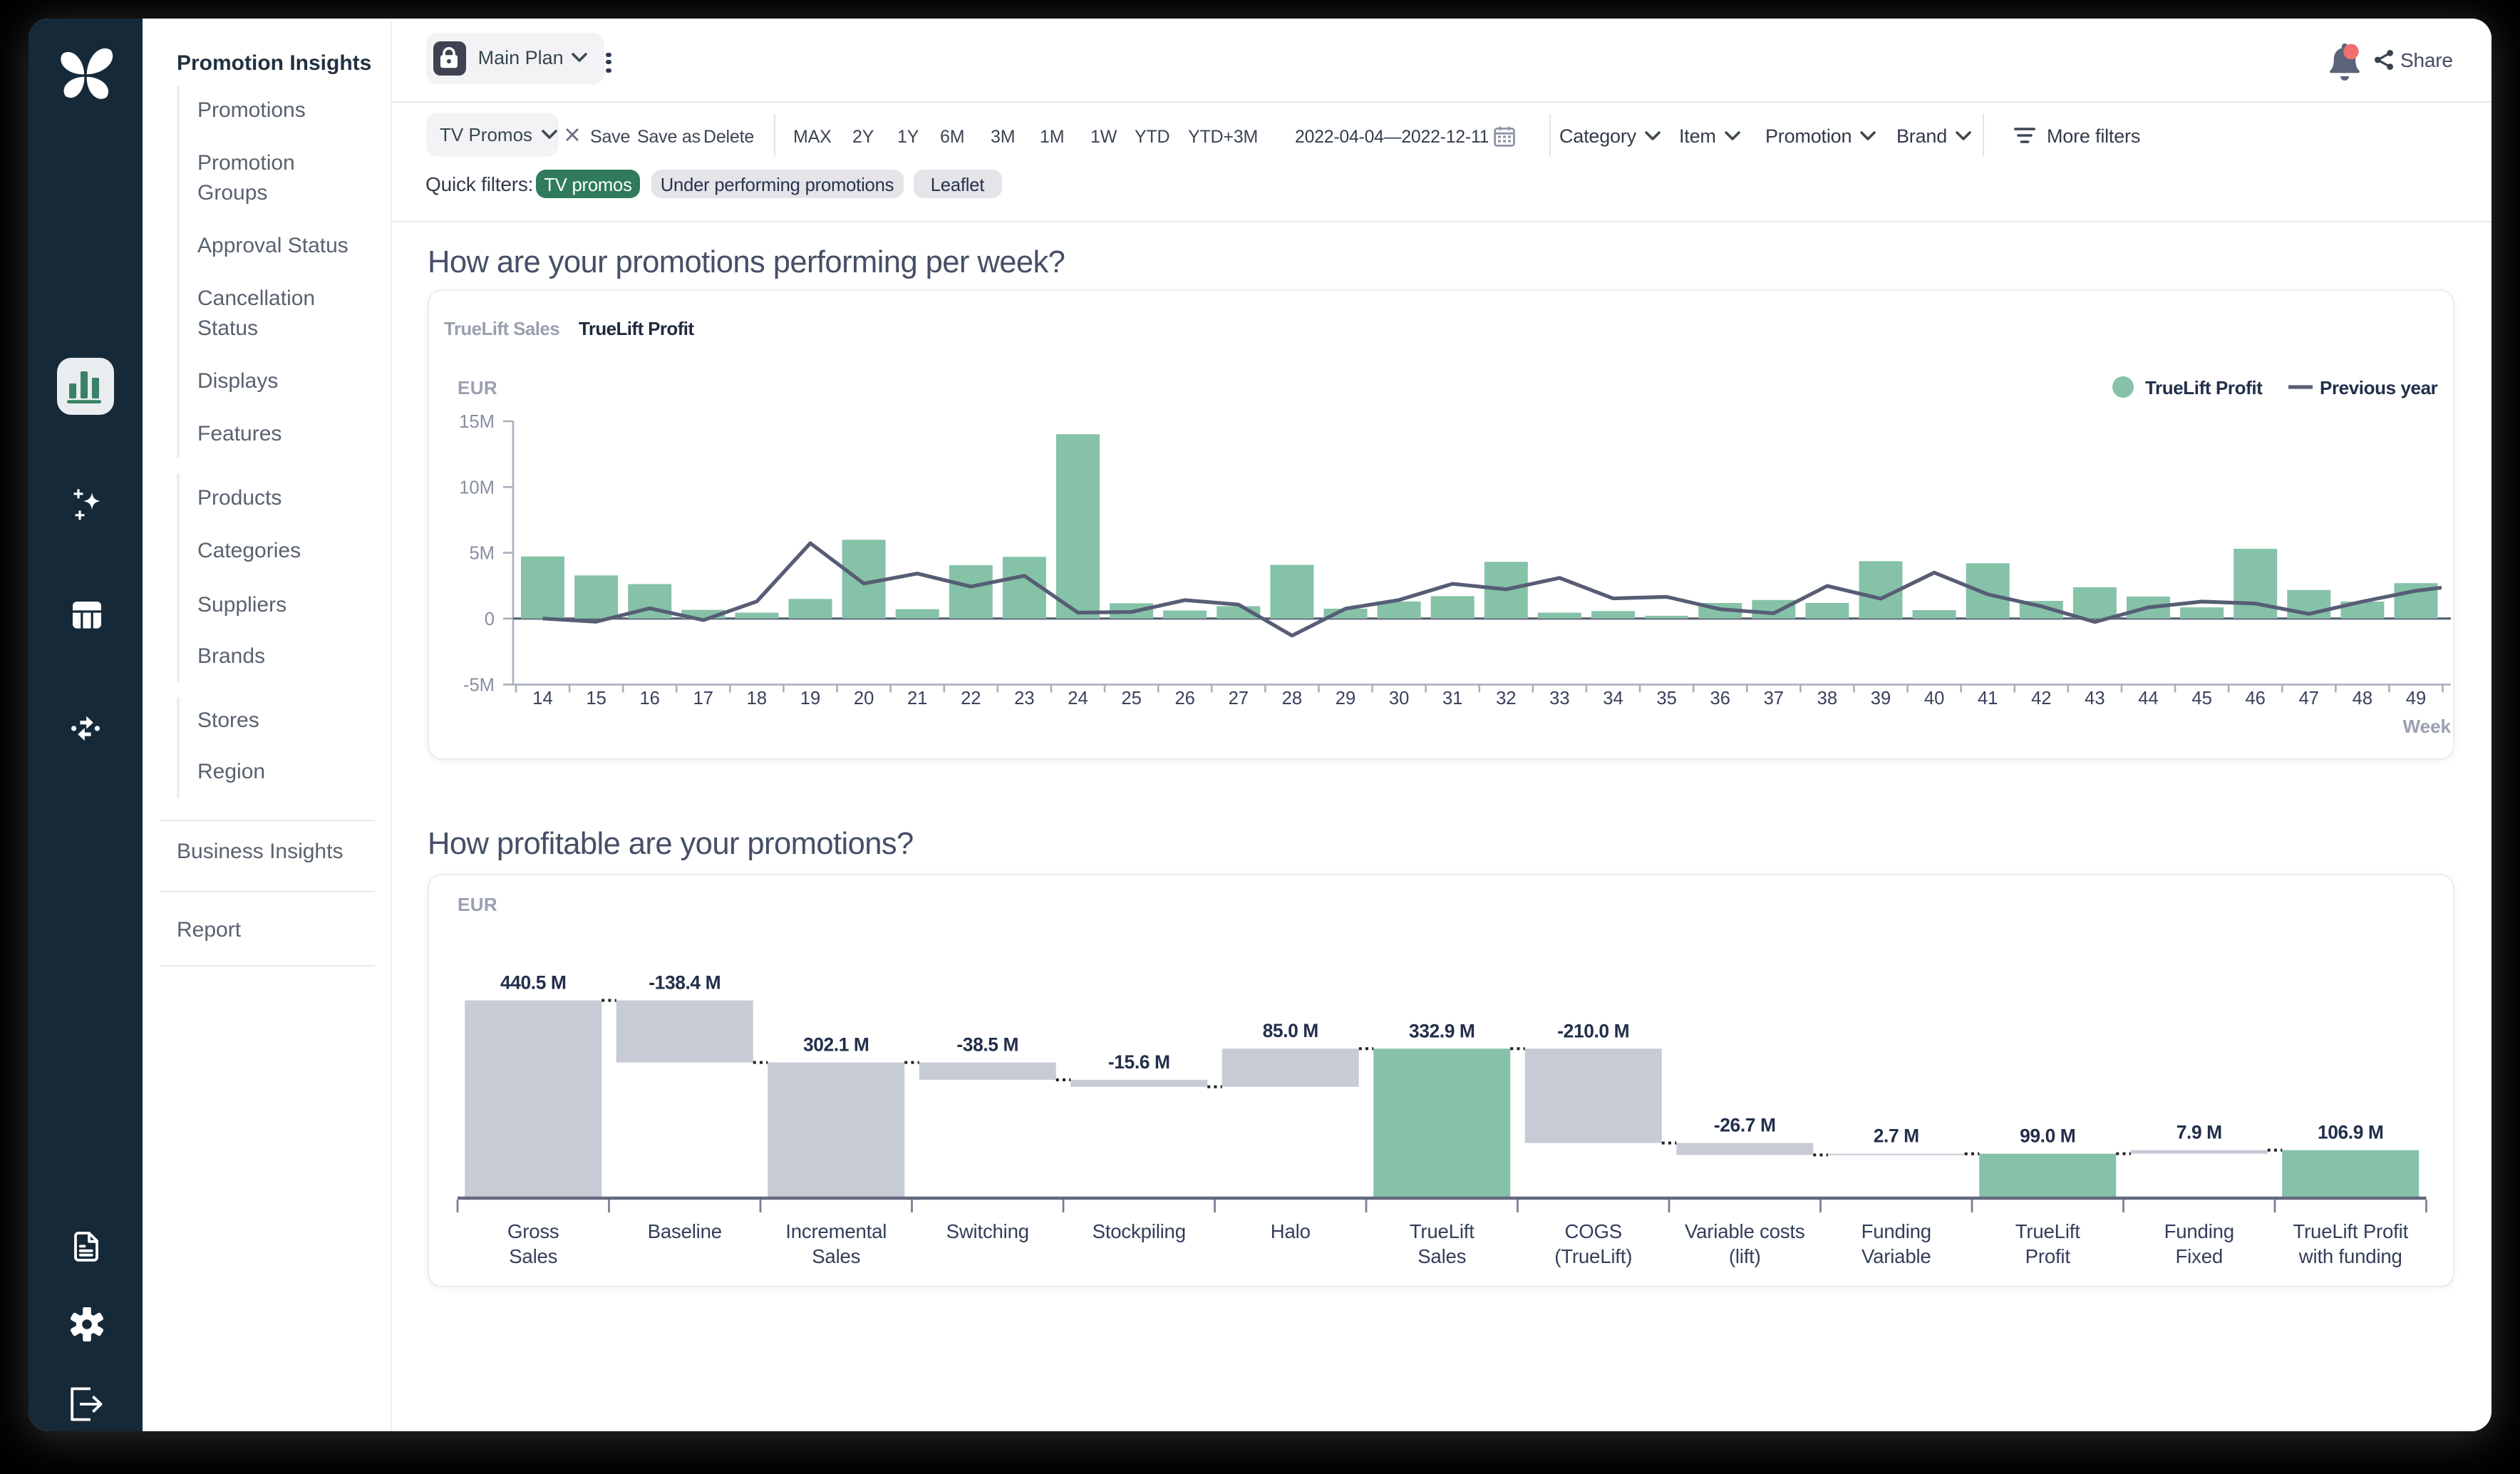 This screenshot has width=2520, height=1474. Describe the element at coordinates (685, 983) in the screenshot. I see `svg-text: -138.4 M` at that location.